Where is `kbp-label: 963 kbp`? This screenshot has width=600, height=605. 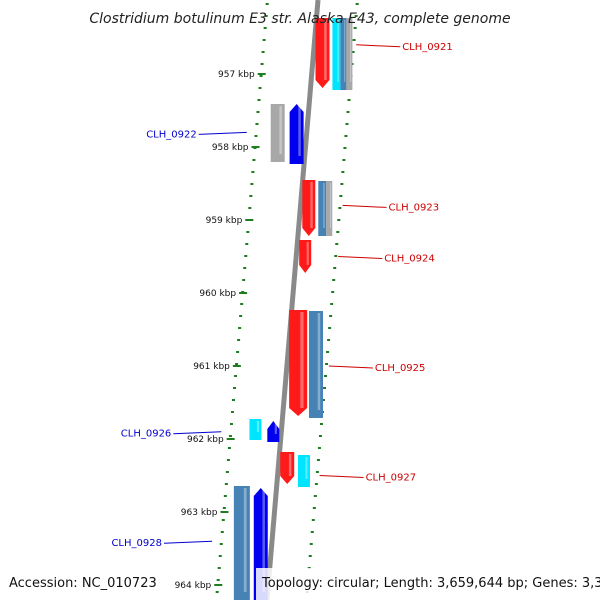 kbp-label: 963 kbp is located at coordinates (199, 513).